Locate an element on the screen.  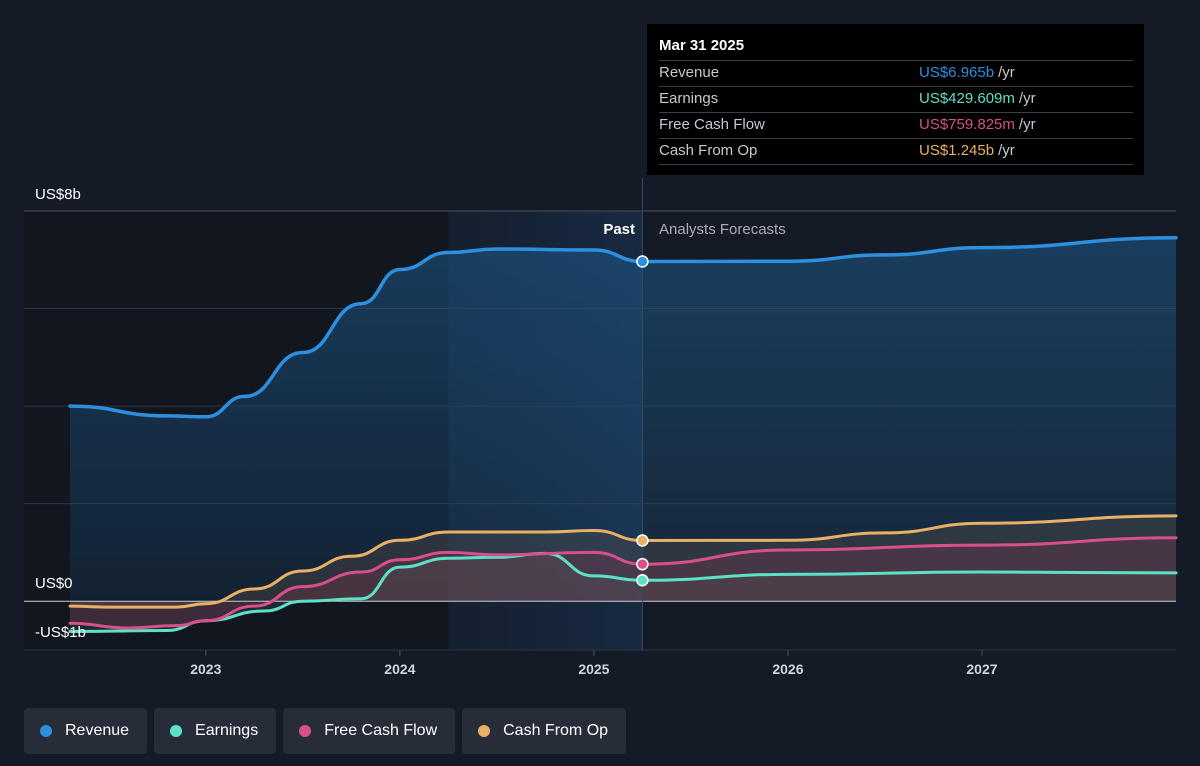
legend-label: Earnings is located at coordinates (227, 730).